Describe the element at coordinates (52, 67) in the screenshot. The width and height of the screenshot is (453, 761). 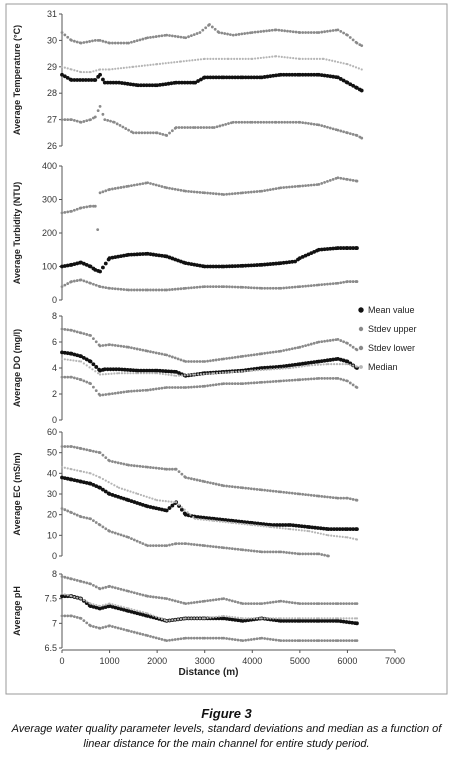
I see `y-tick-label: 29` at that location.